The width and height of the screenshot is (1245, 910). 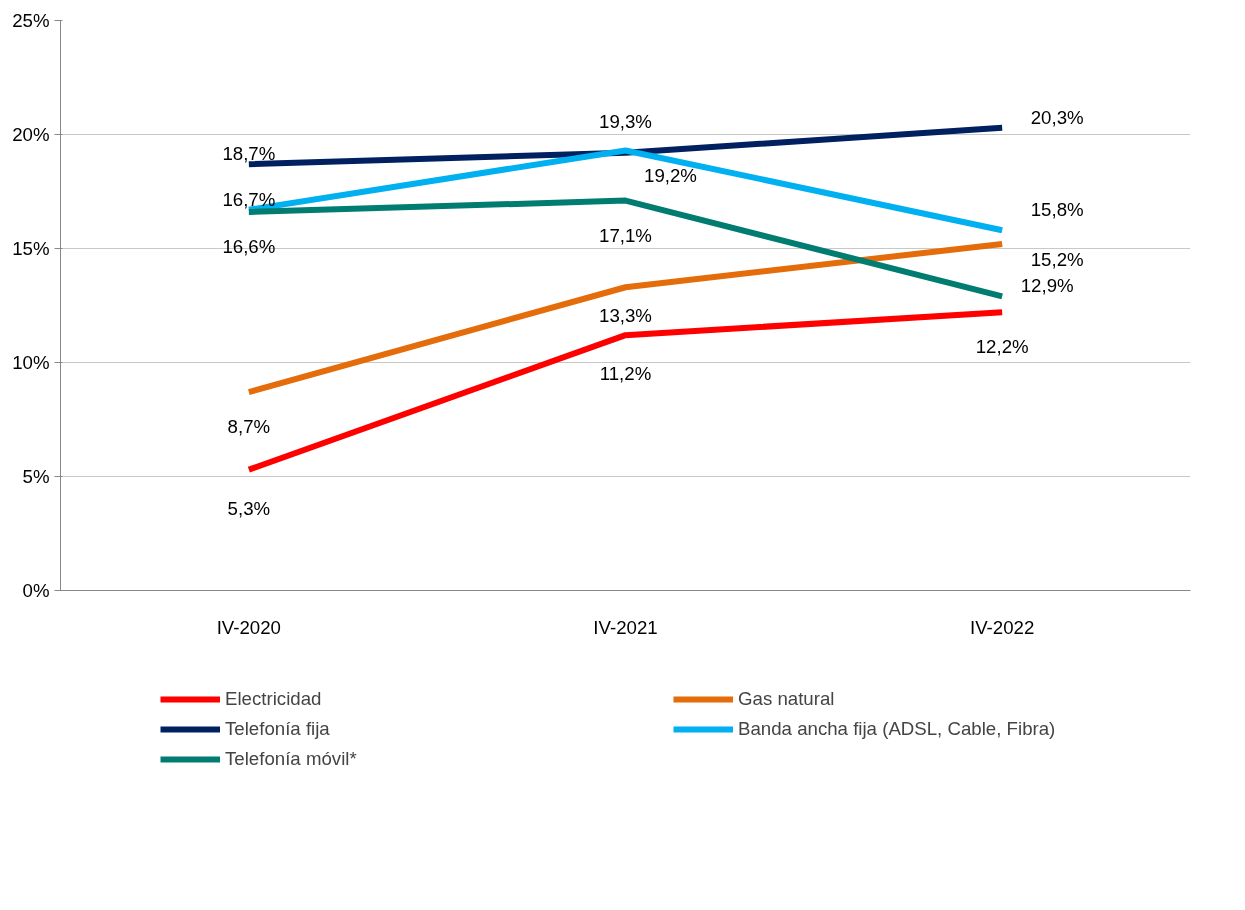 What do you see at coordinates (1002, 627) in the screenshot?
I see `x-tick-label: IV-2022` at bounding box center [1002, 627].